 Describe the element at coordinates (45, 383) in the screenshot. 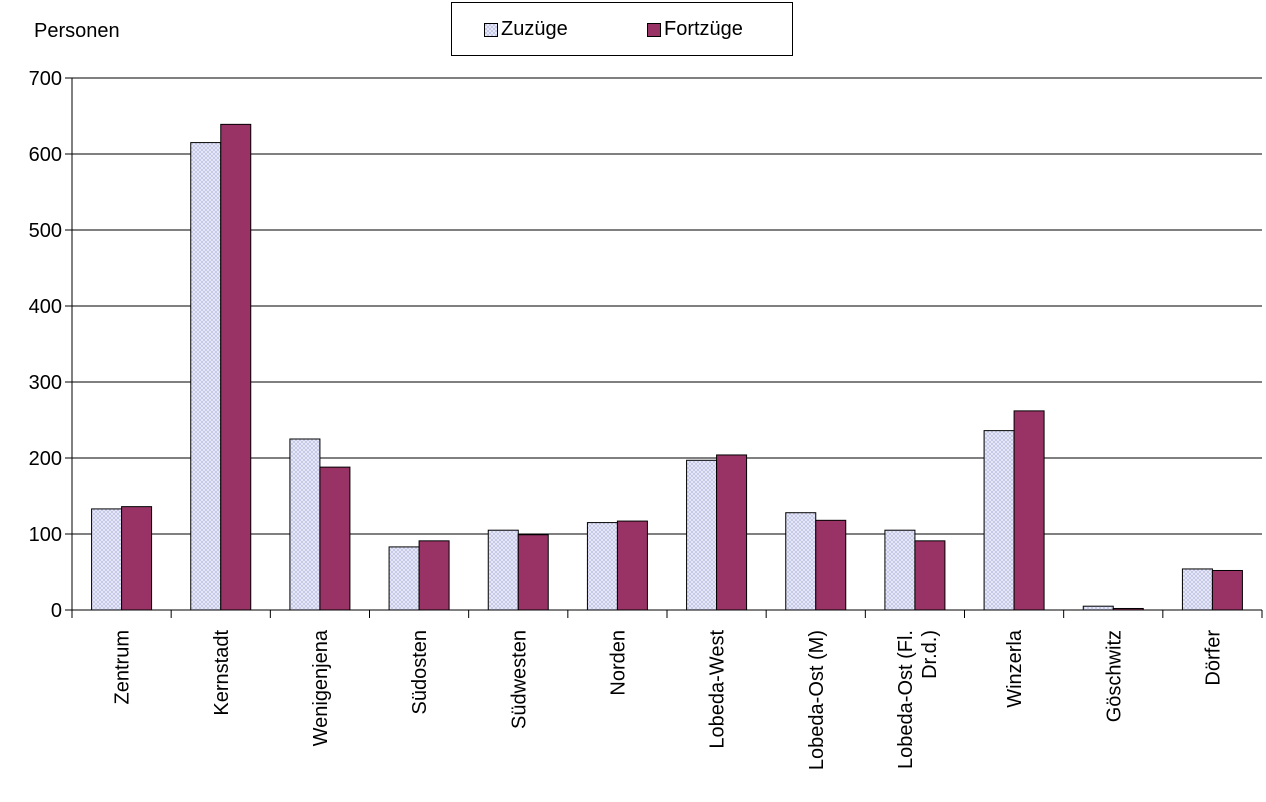

I see `y-tick-label: 300` at that location.